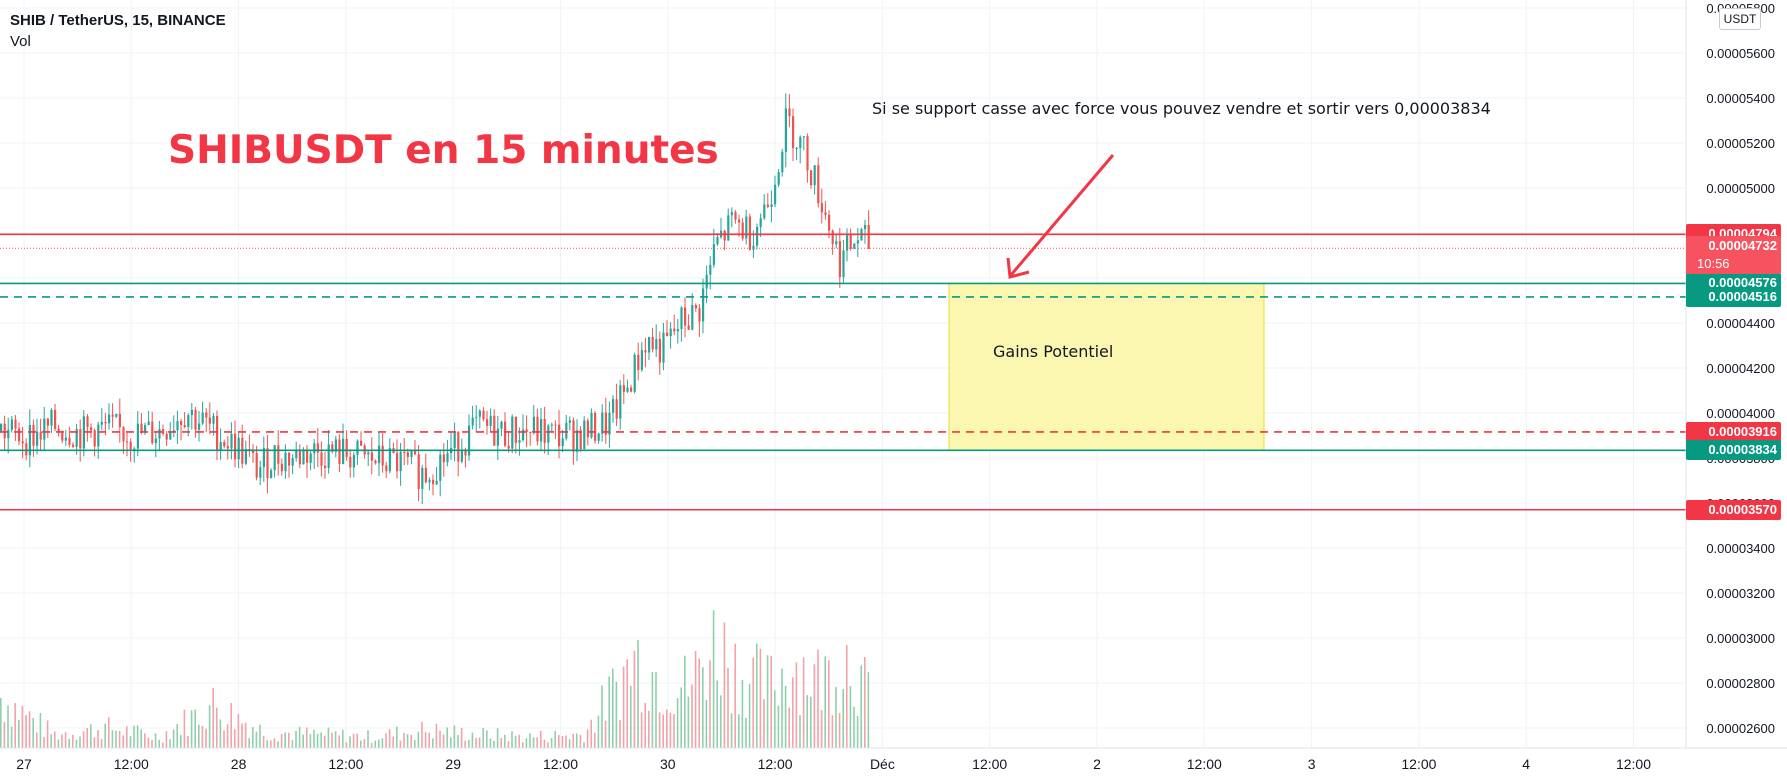 The width and height of the screenshot is (1787, 782). I want to click on bar-countdown-label: 10:56, so click(1713, 263).